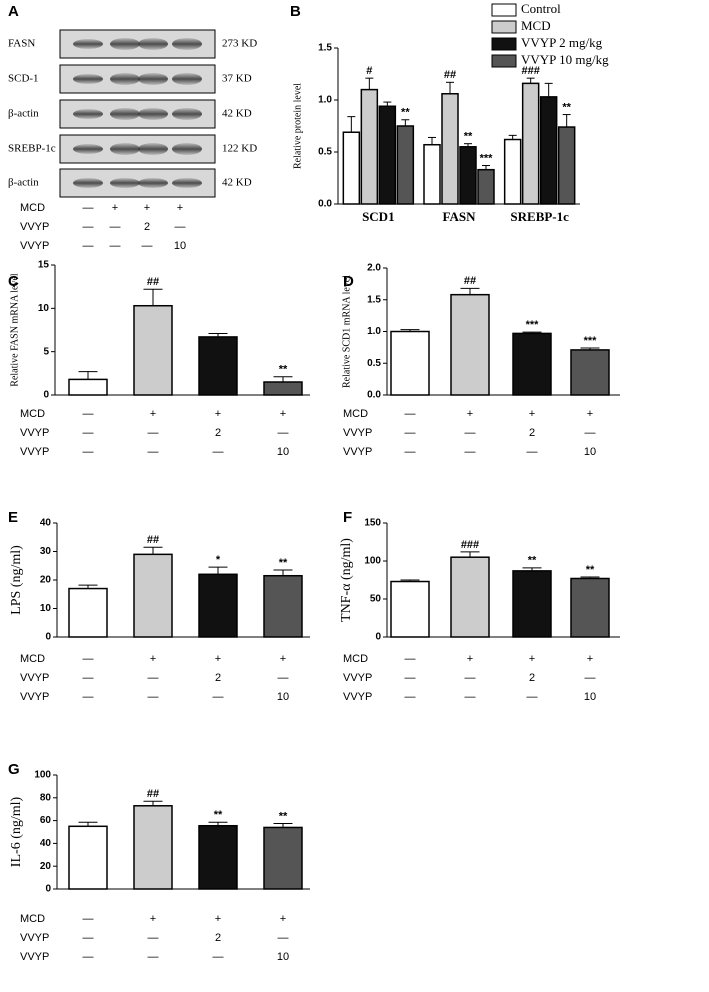 The height and width of the screenshot is (992, 709). Describe the element at coordinates (369, 71) in the screenshot. I see `significance-label: #` at that location.